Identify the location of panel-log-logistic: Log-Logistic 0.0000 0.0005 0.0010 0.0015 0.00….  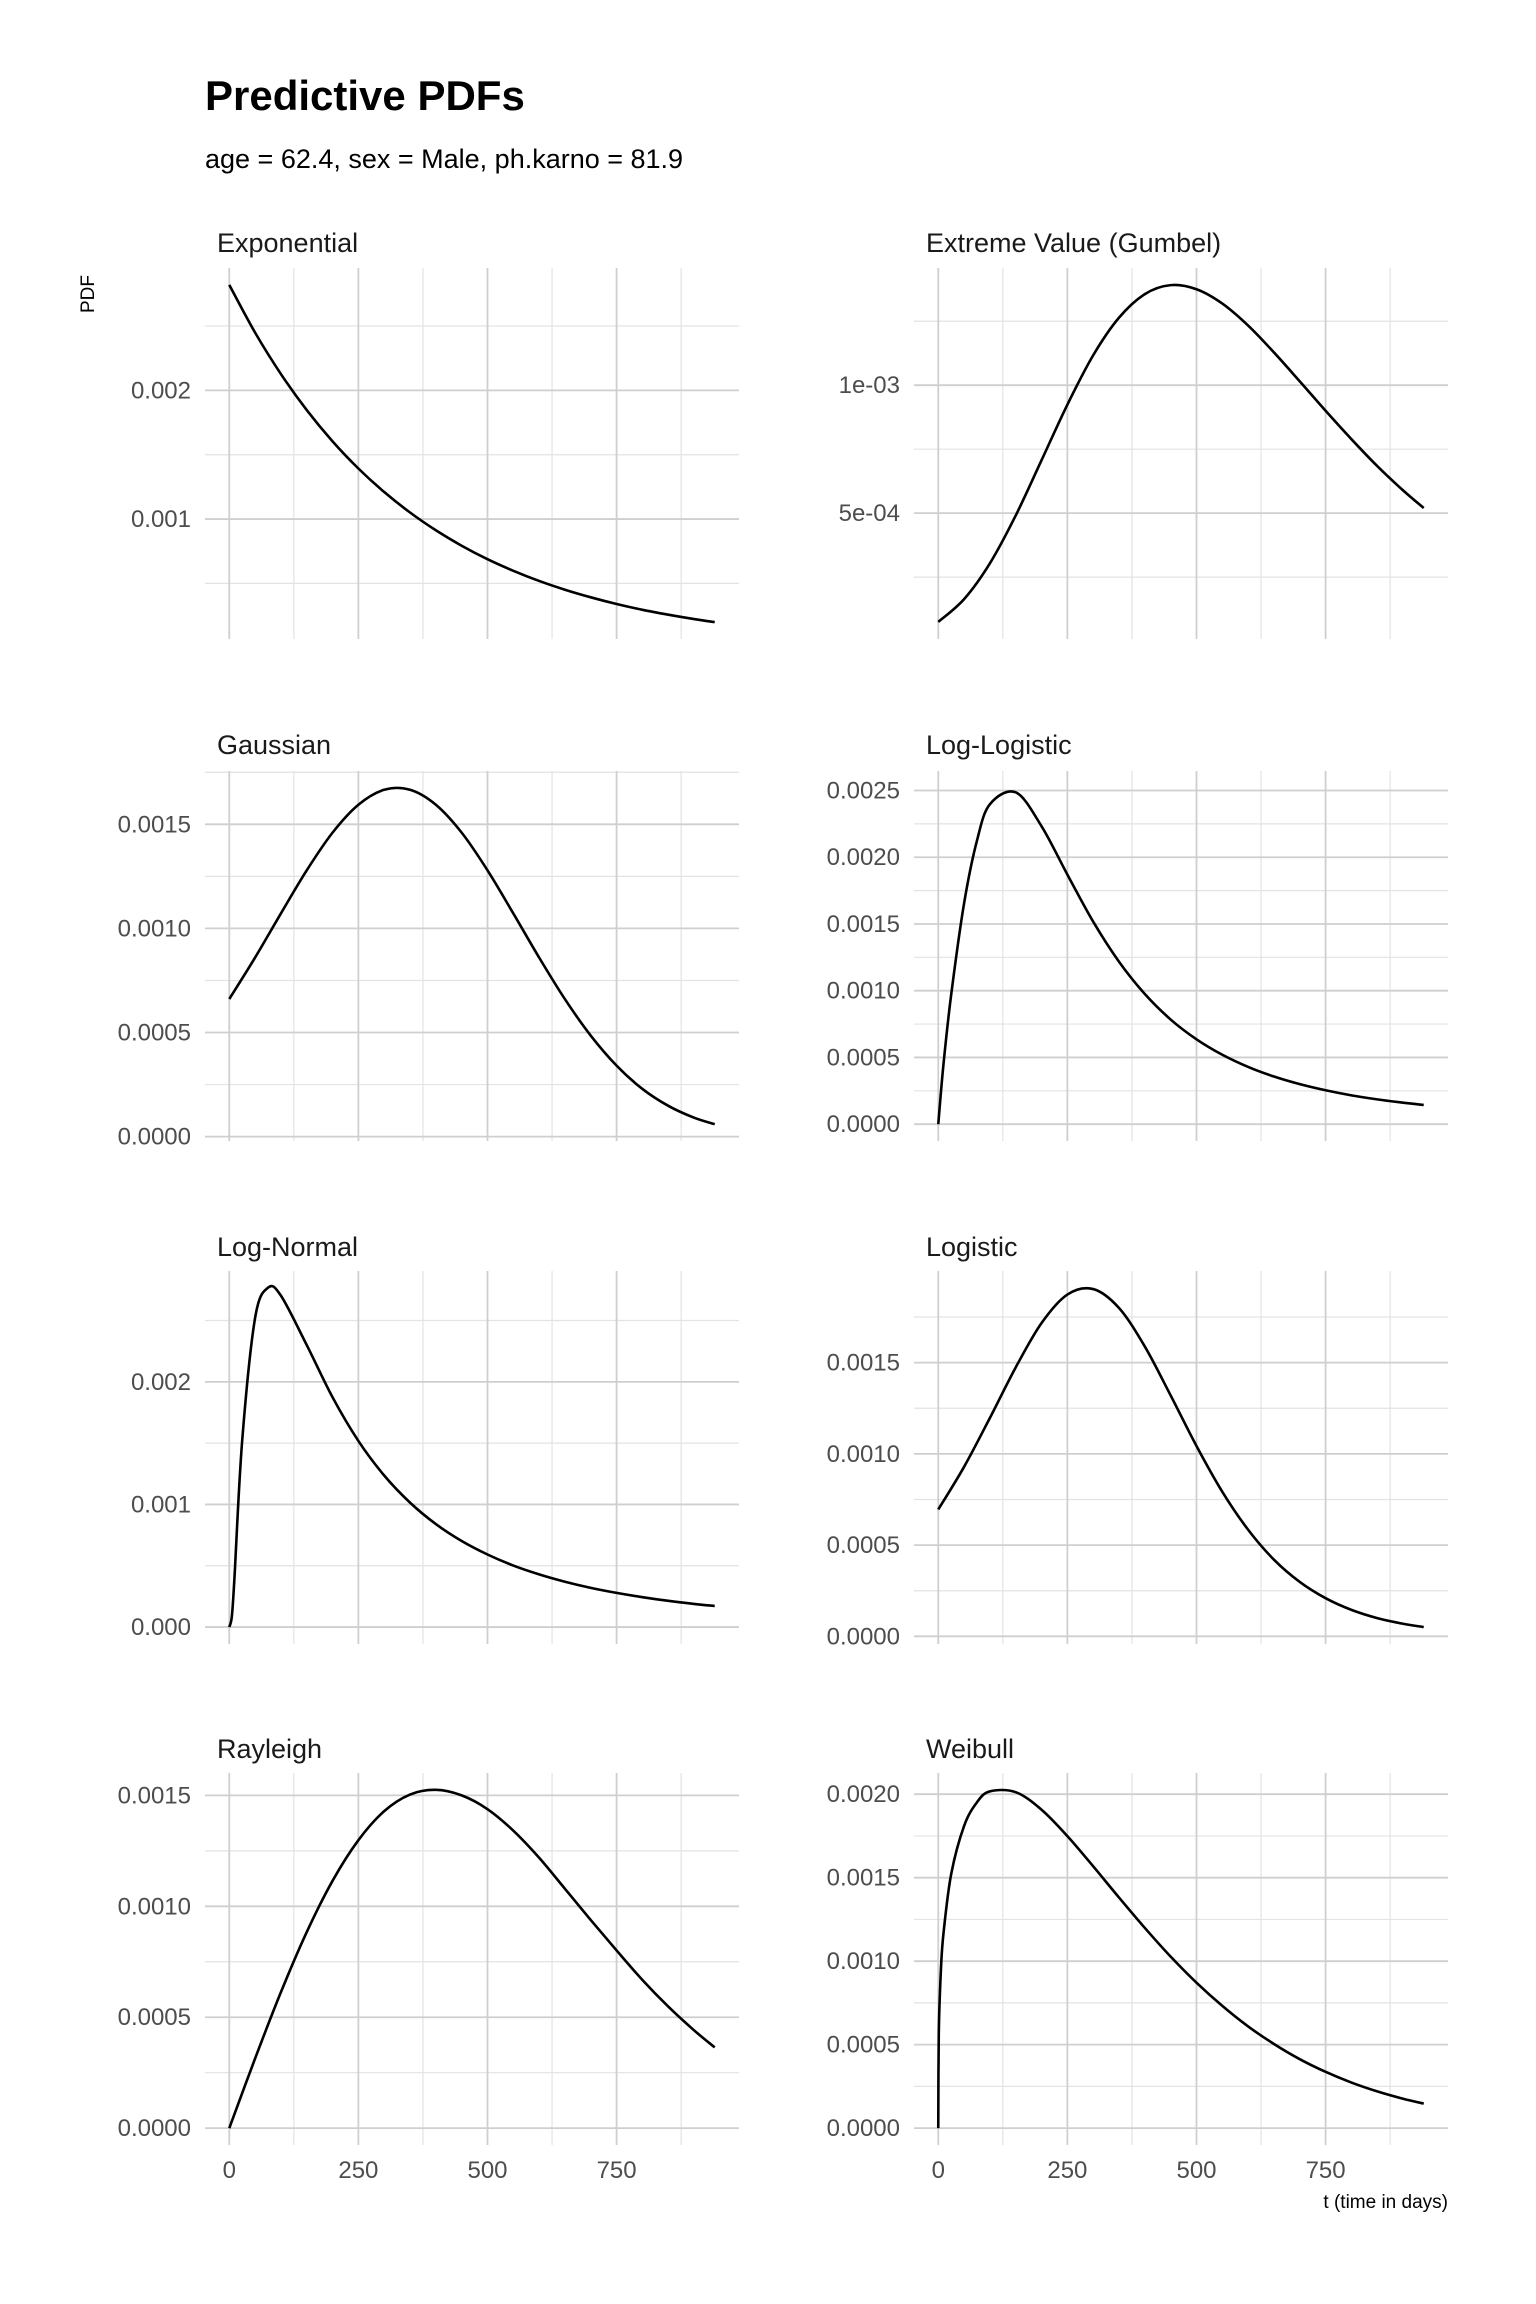
(1137, 935).